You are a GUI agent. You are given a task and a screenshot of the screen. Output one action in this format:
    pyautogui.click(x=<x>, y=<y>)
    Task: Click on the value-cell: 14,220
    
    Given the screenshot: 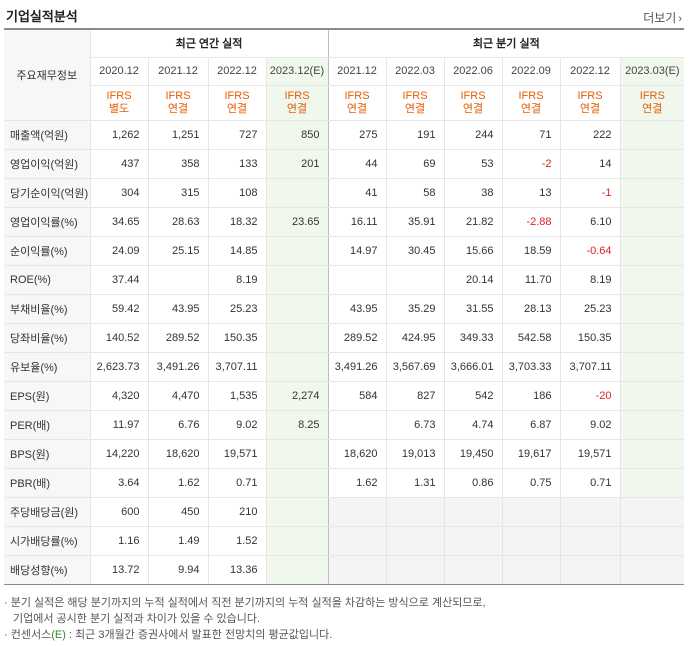 What is the action you would take?
    pyautogui.click(x=118, y=454)
    